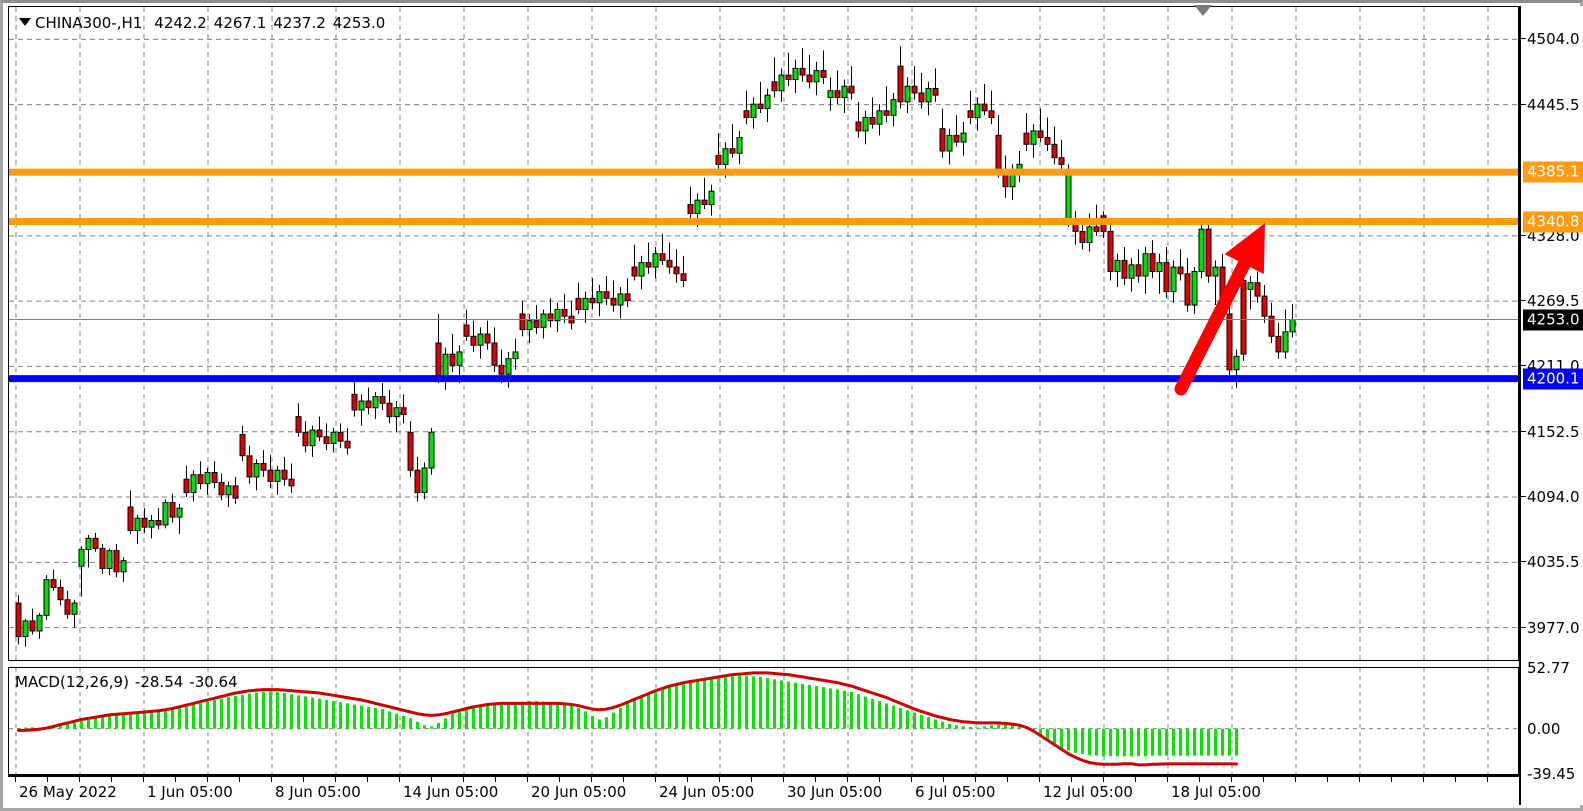 This screenshot has width=1583, height=811. I want to click on macd-y-tick-52_77: 52.77, so click(1548, 668).